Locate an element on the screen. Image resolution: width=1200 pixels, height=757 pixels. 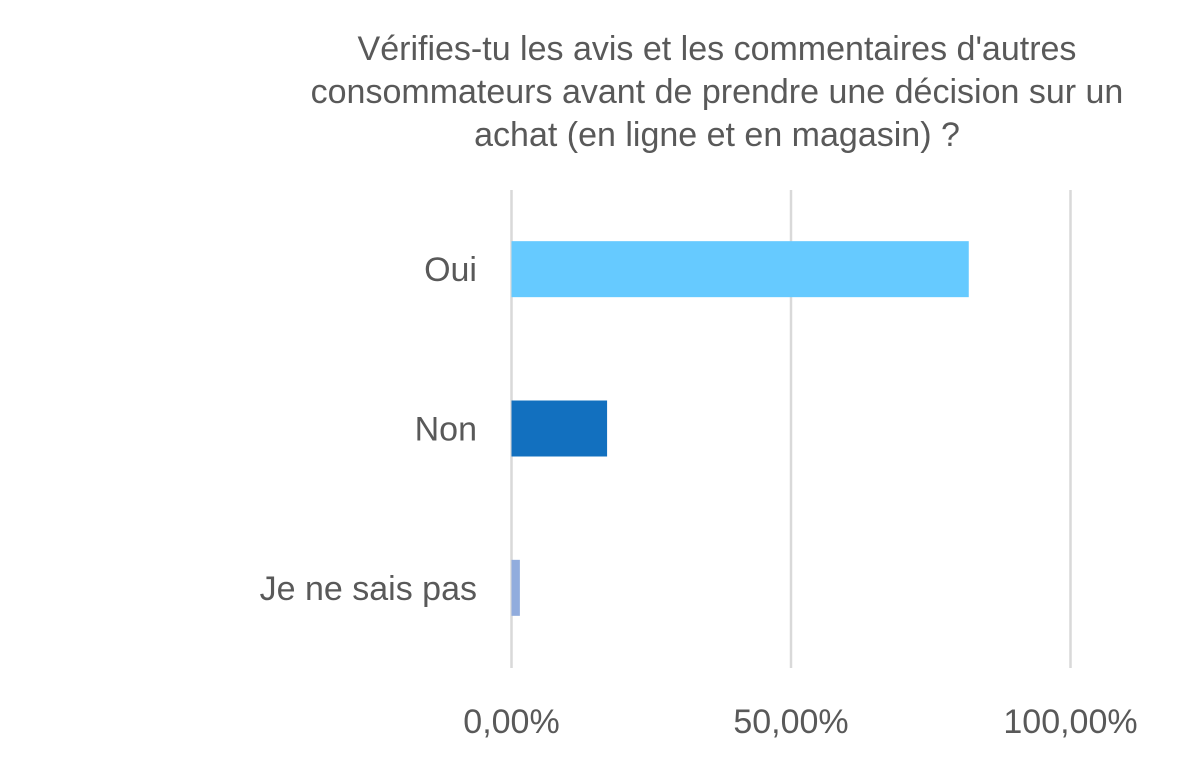
bar-oui is located at coordinates (740, 269).